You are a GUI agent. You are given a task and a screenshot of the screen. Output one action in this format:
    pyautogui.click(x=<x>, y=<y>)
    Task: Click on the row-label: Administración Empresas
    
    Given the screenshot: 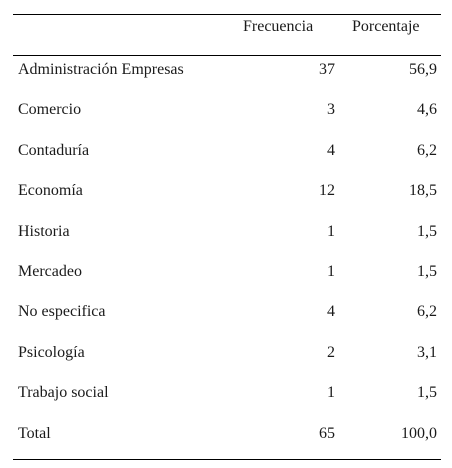 What is the action you would take?
    pyautogui.click(x=101, y=69)
    